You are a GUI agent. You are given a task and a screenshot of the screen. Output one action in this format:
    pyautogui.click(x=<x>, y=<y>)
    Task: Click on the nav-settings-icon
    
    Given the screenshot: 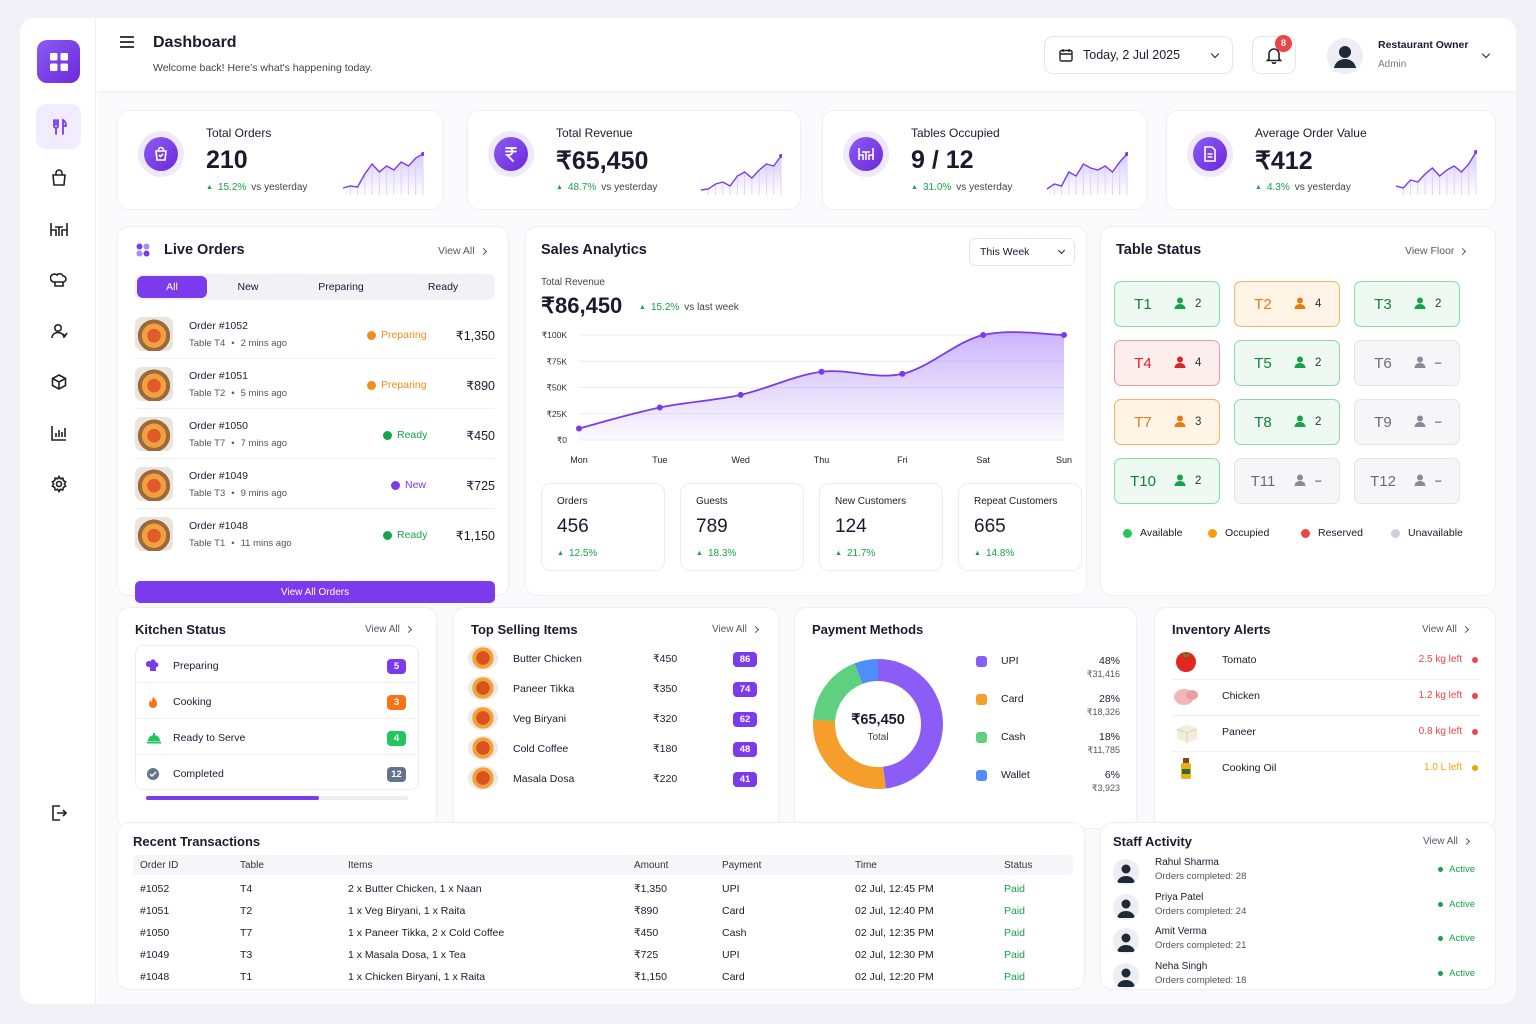 What is the action you would take?
    pyautogui.click(x=58, y=483)
    